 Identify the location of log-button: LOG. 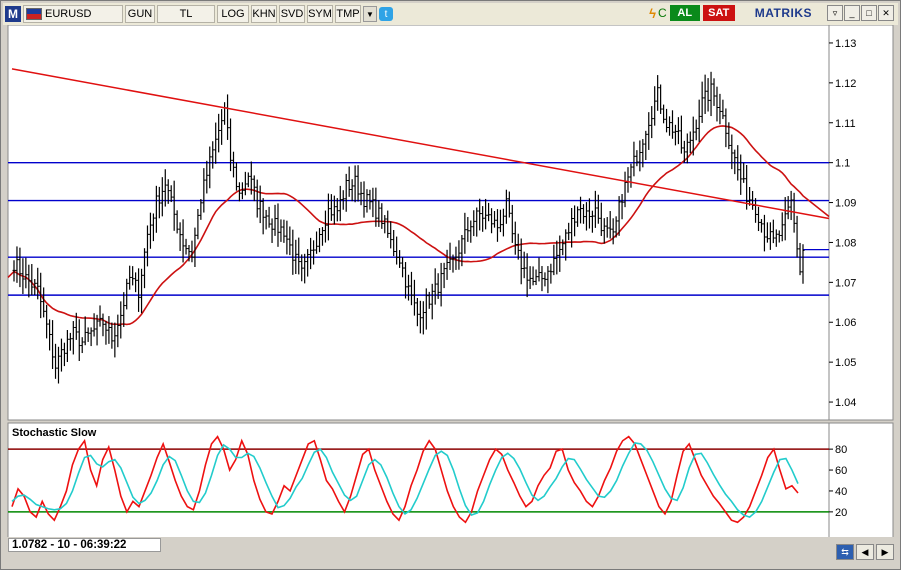
(233, 14).